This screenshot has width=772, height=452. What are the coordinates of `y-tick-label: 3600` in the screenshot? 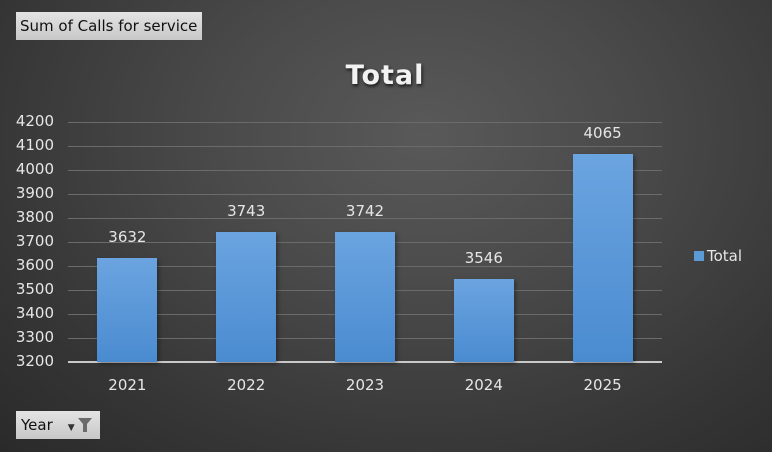 It's located at (34, 265).